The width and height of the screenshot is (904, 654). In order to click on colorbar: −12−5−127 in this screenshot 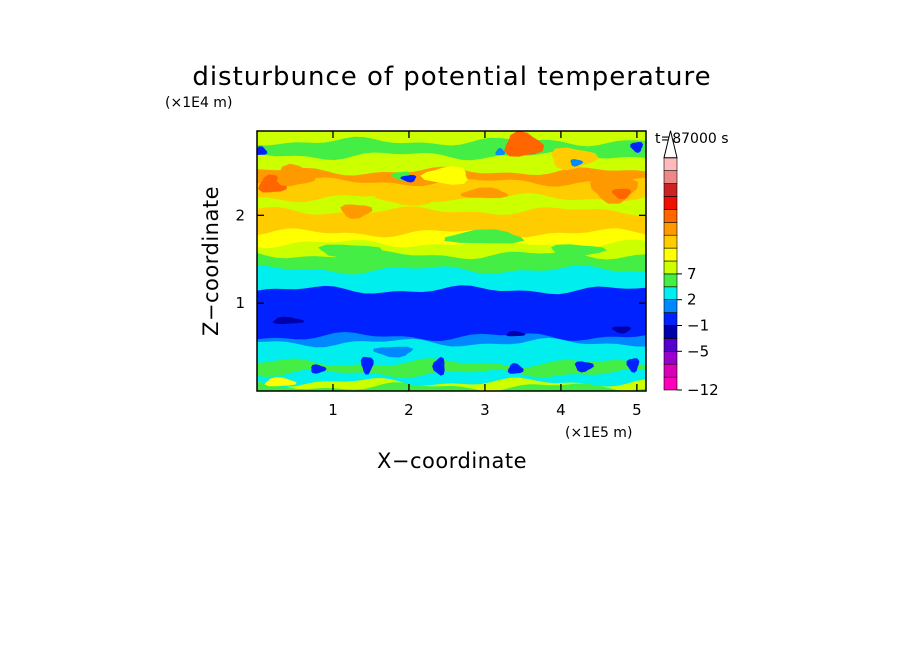, I will do `click(691, 264)`.